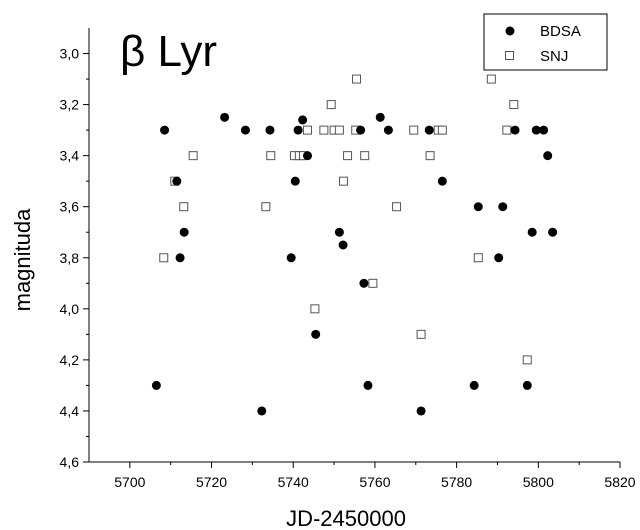 The height and width of the screenshot is (530, 640). I want to click on chart-annotation: β Lyr, so click(168, 51).